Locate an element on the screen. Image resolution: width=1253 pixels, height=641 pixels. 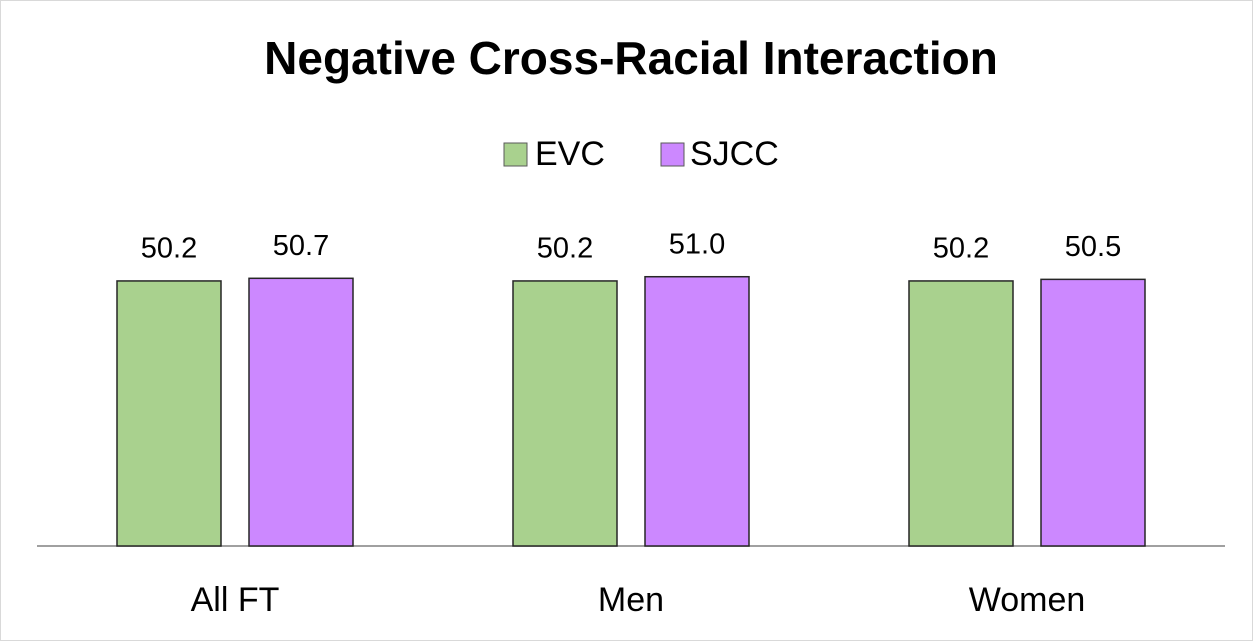
legend-label: SJCC is located at coordinates (734, 154).